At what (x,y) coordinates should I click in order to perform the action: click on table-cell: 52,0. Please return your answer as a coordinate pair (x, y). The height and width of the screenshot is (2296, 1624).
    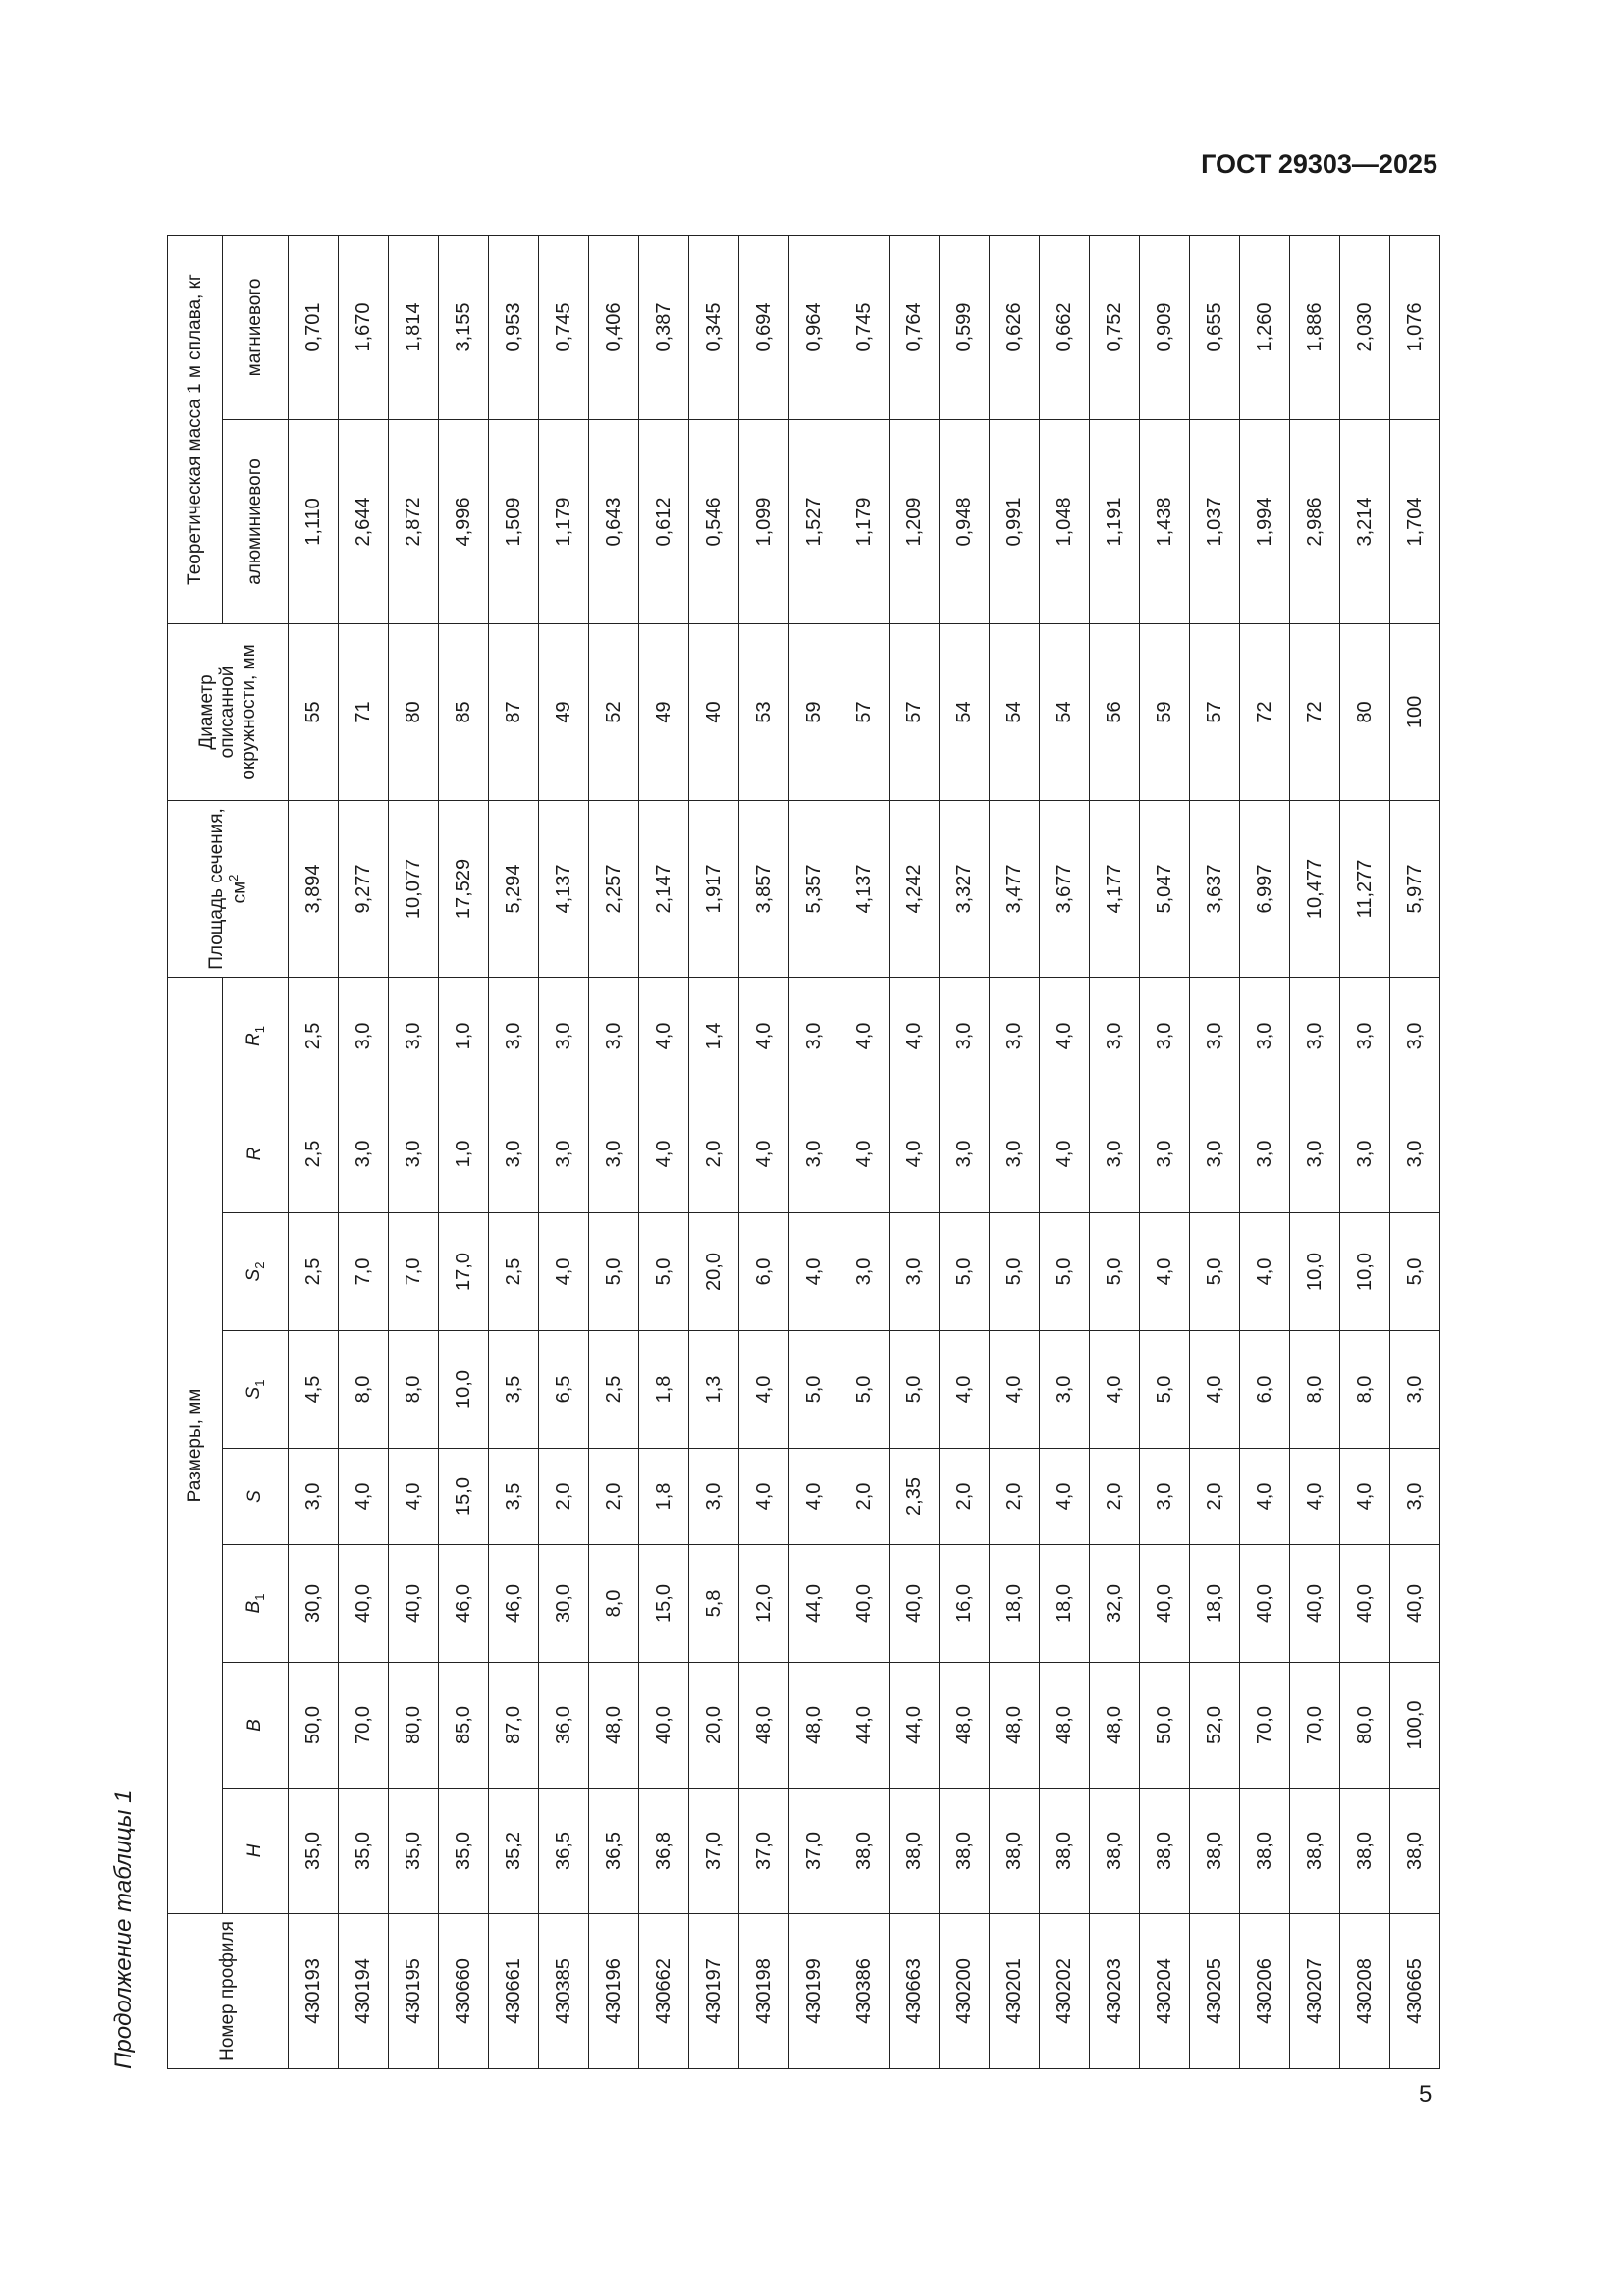
    Looking at the image, I should click on (1214, 1725).